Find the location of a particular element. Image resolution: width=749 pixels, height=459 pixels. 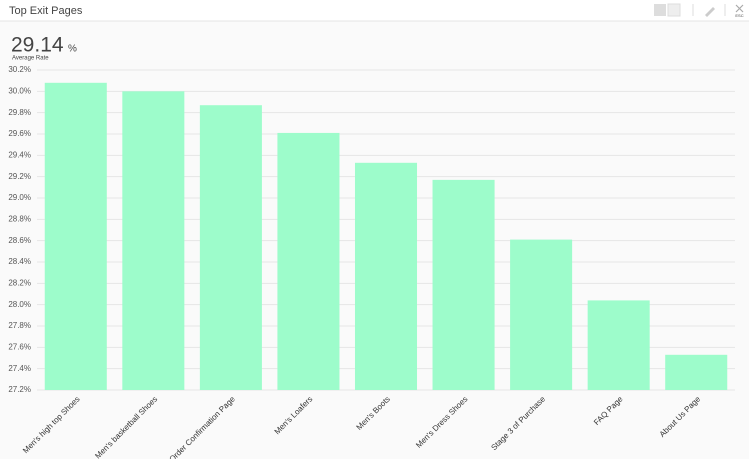

table-view-button is located at coordinates (674, 10).